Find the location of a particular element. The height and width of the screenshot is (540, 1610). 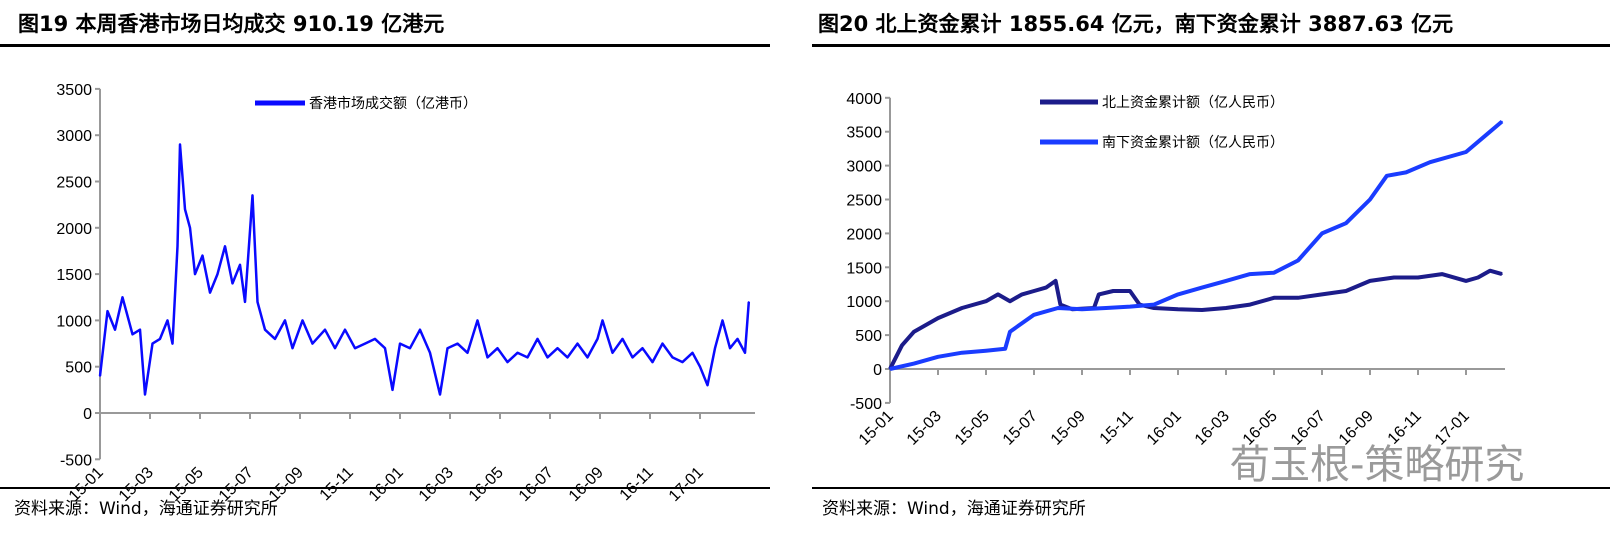

source-rule-left is located at coordinates (385, 488).